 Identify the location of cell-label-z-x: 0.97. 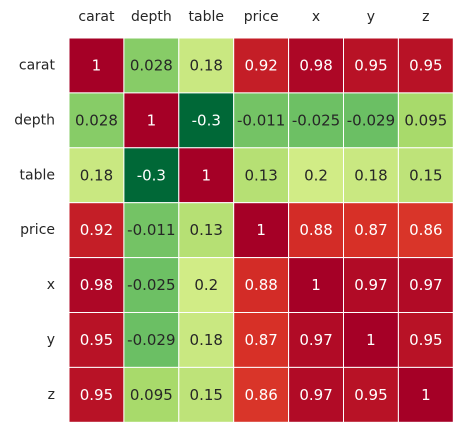
(315, 395).